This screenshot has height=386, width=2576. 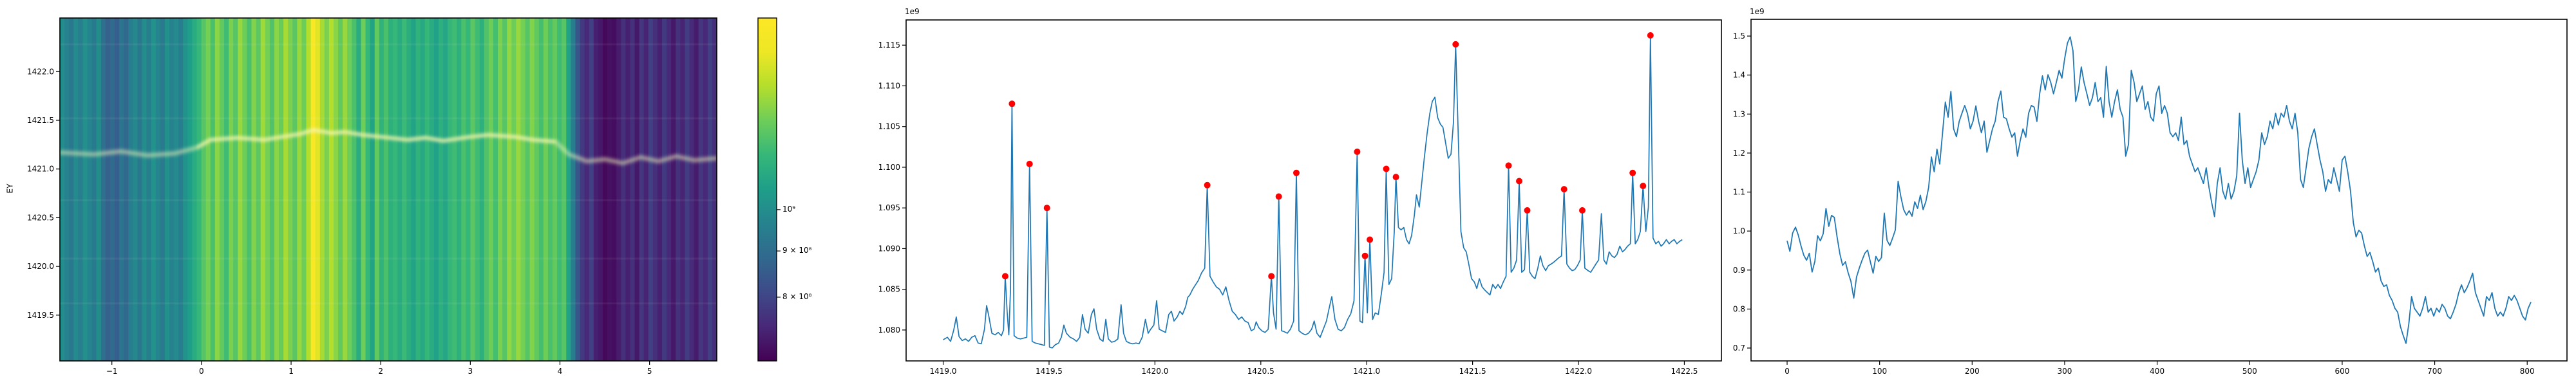 I want to click on spectrum-y-tick-label: 1.100, so click(x=889, y=167).